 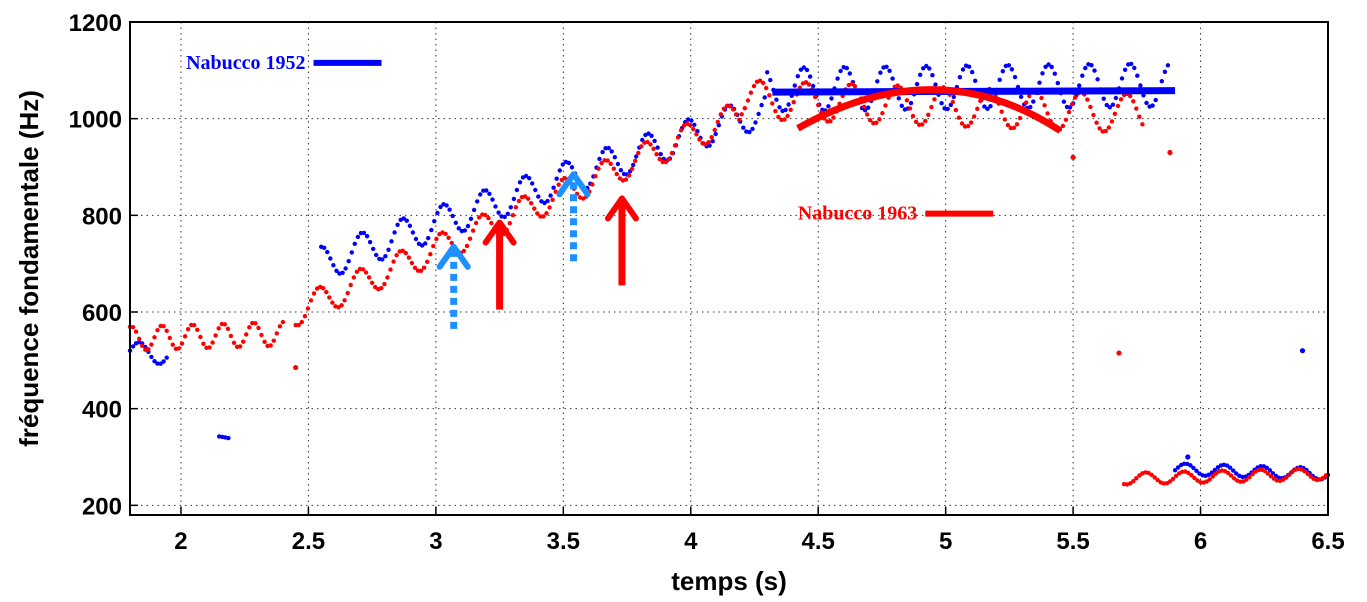 What do you see at coordinates (1302, 351) in the screenshot?
I see `outlier-point` at bounding box center [1302, 351].